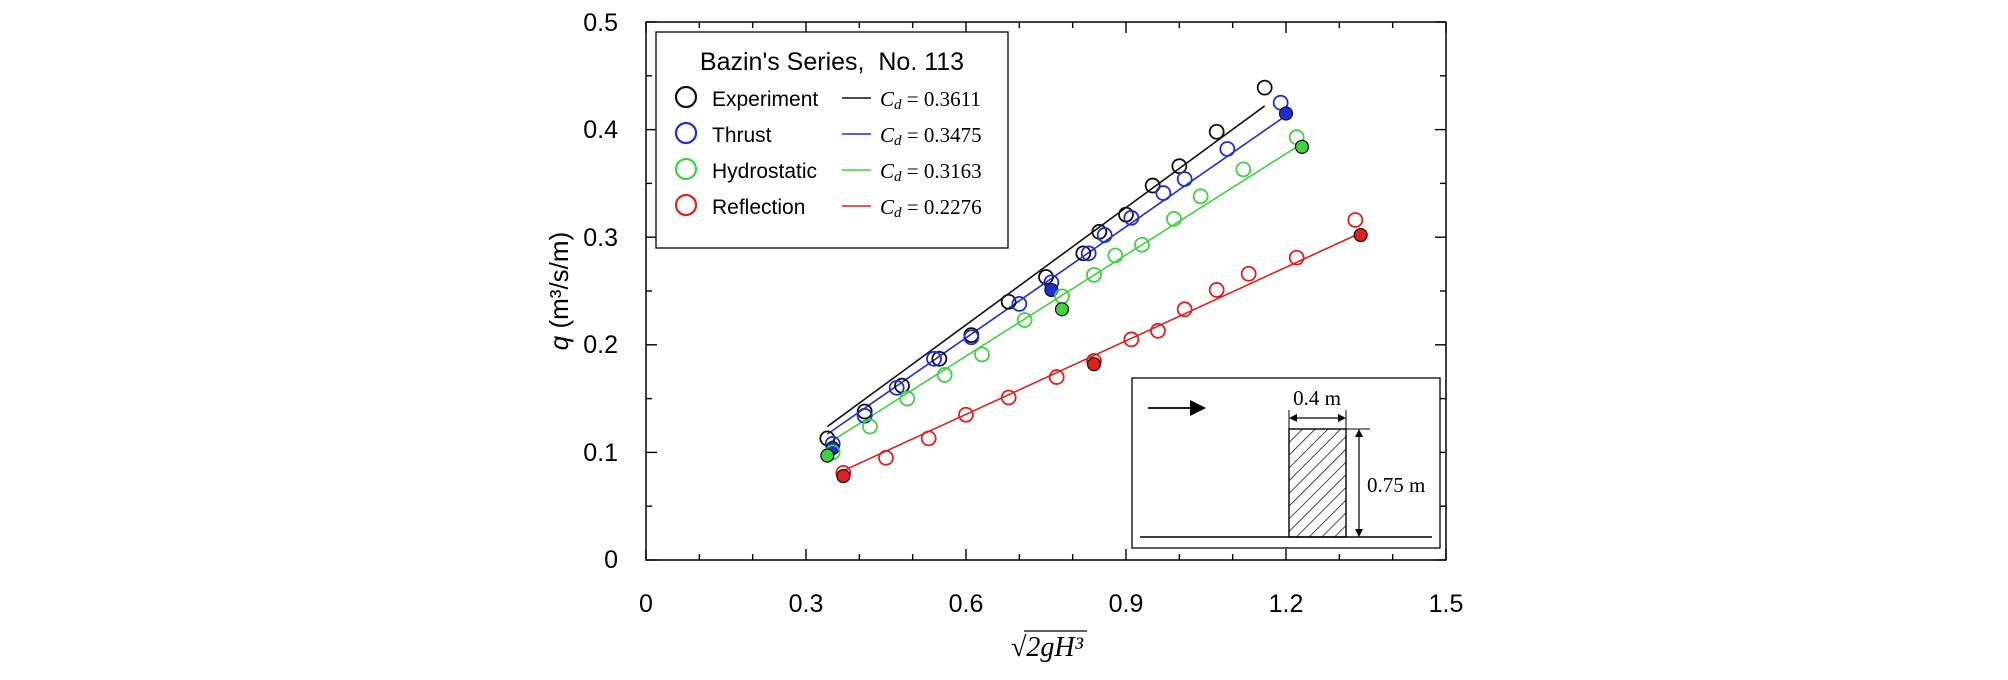 The image size is (2008, 680). What do you see at coordinates (600, 130) in the screenshot?
I see `y-tick-label: 0.4` at bounding box center [600, 130].